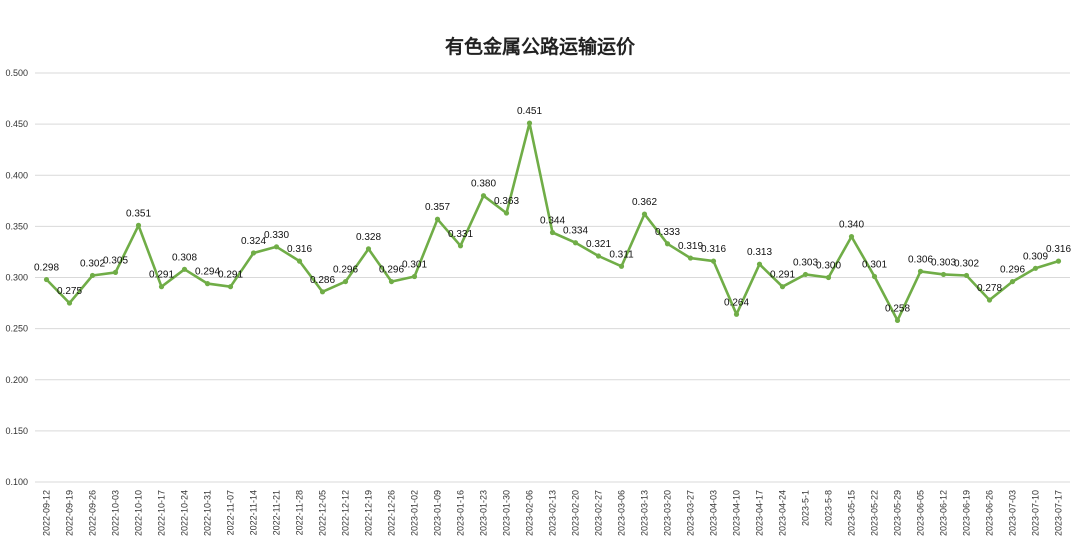 Image resolution: width=1080 pixels, height=560 pixels. I want to click on data-label: 0.351, so click(138, 213).